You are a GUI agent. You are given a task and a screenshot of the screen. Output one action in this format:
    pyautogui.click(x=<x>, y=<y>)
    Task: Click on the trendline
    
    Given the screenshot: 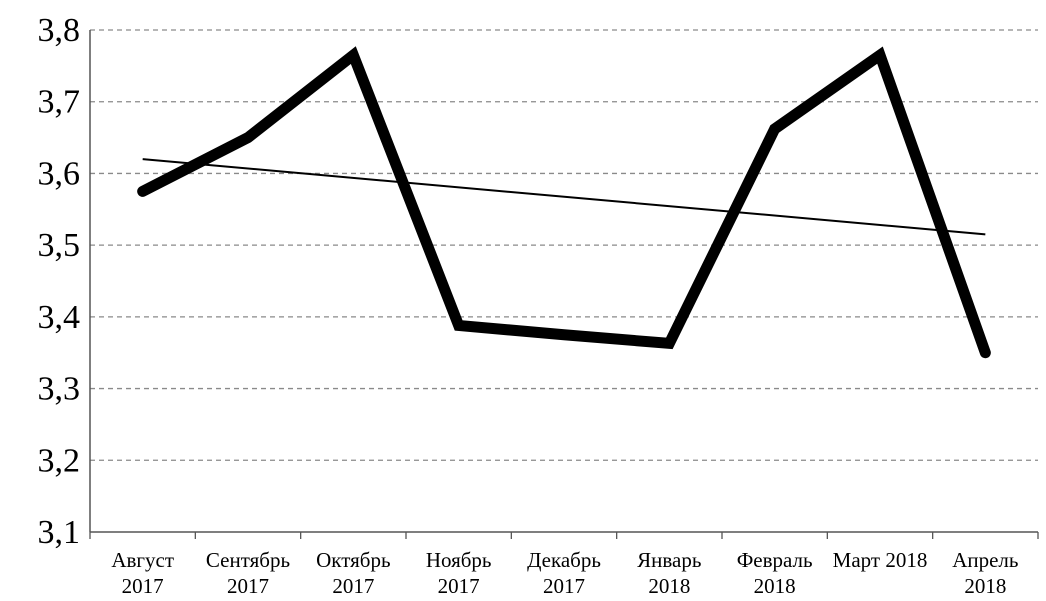 What is the action you would take?
    pyautogui.click(x=564, y=197)
    